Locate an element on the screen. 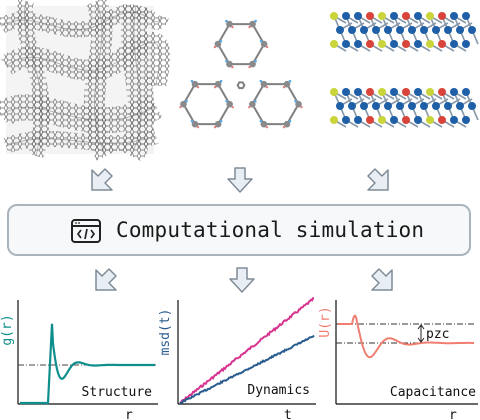  capacitance-chart: U(r) pzc Capacitance r is located at coordinates (399, 356).